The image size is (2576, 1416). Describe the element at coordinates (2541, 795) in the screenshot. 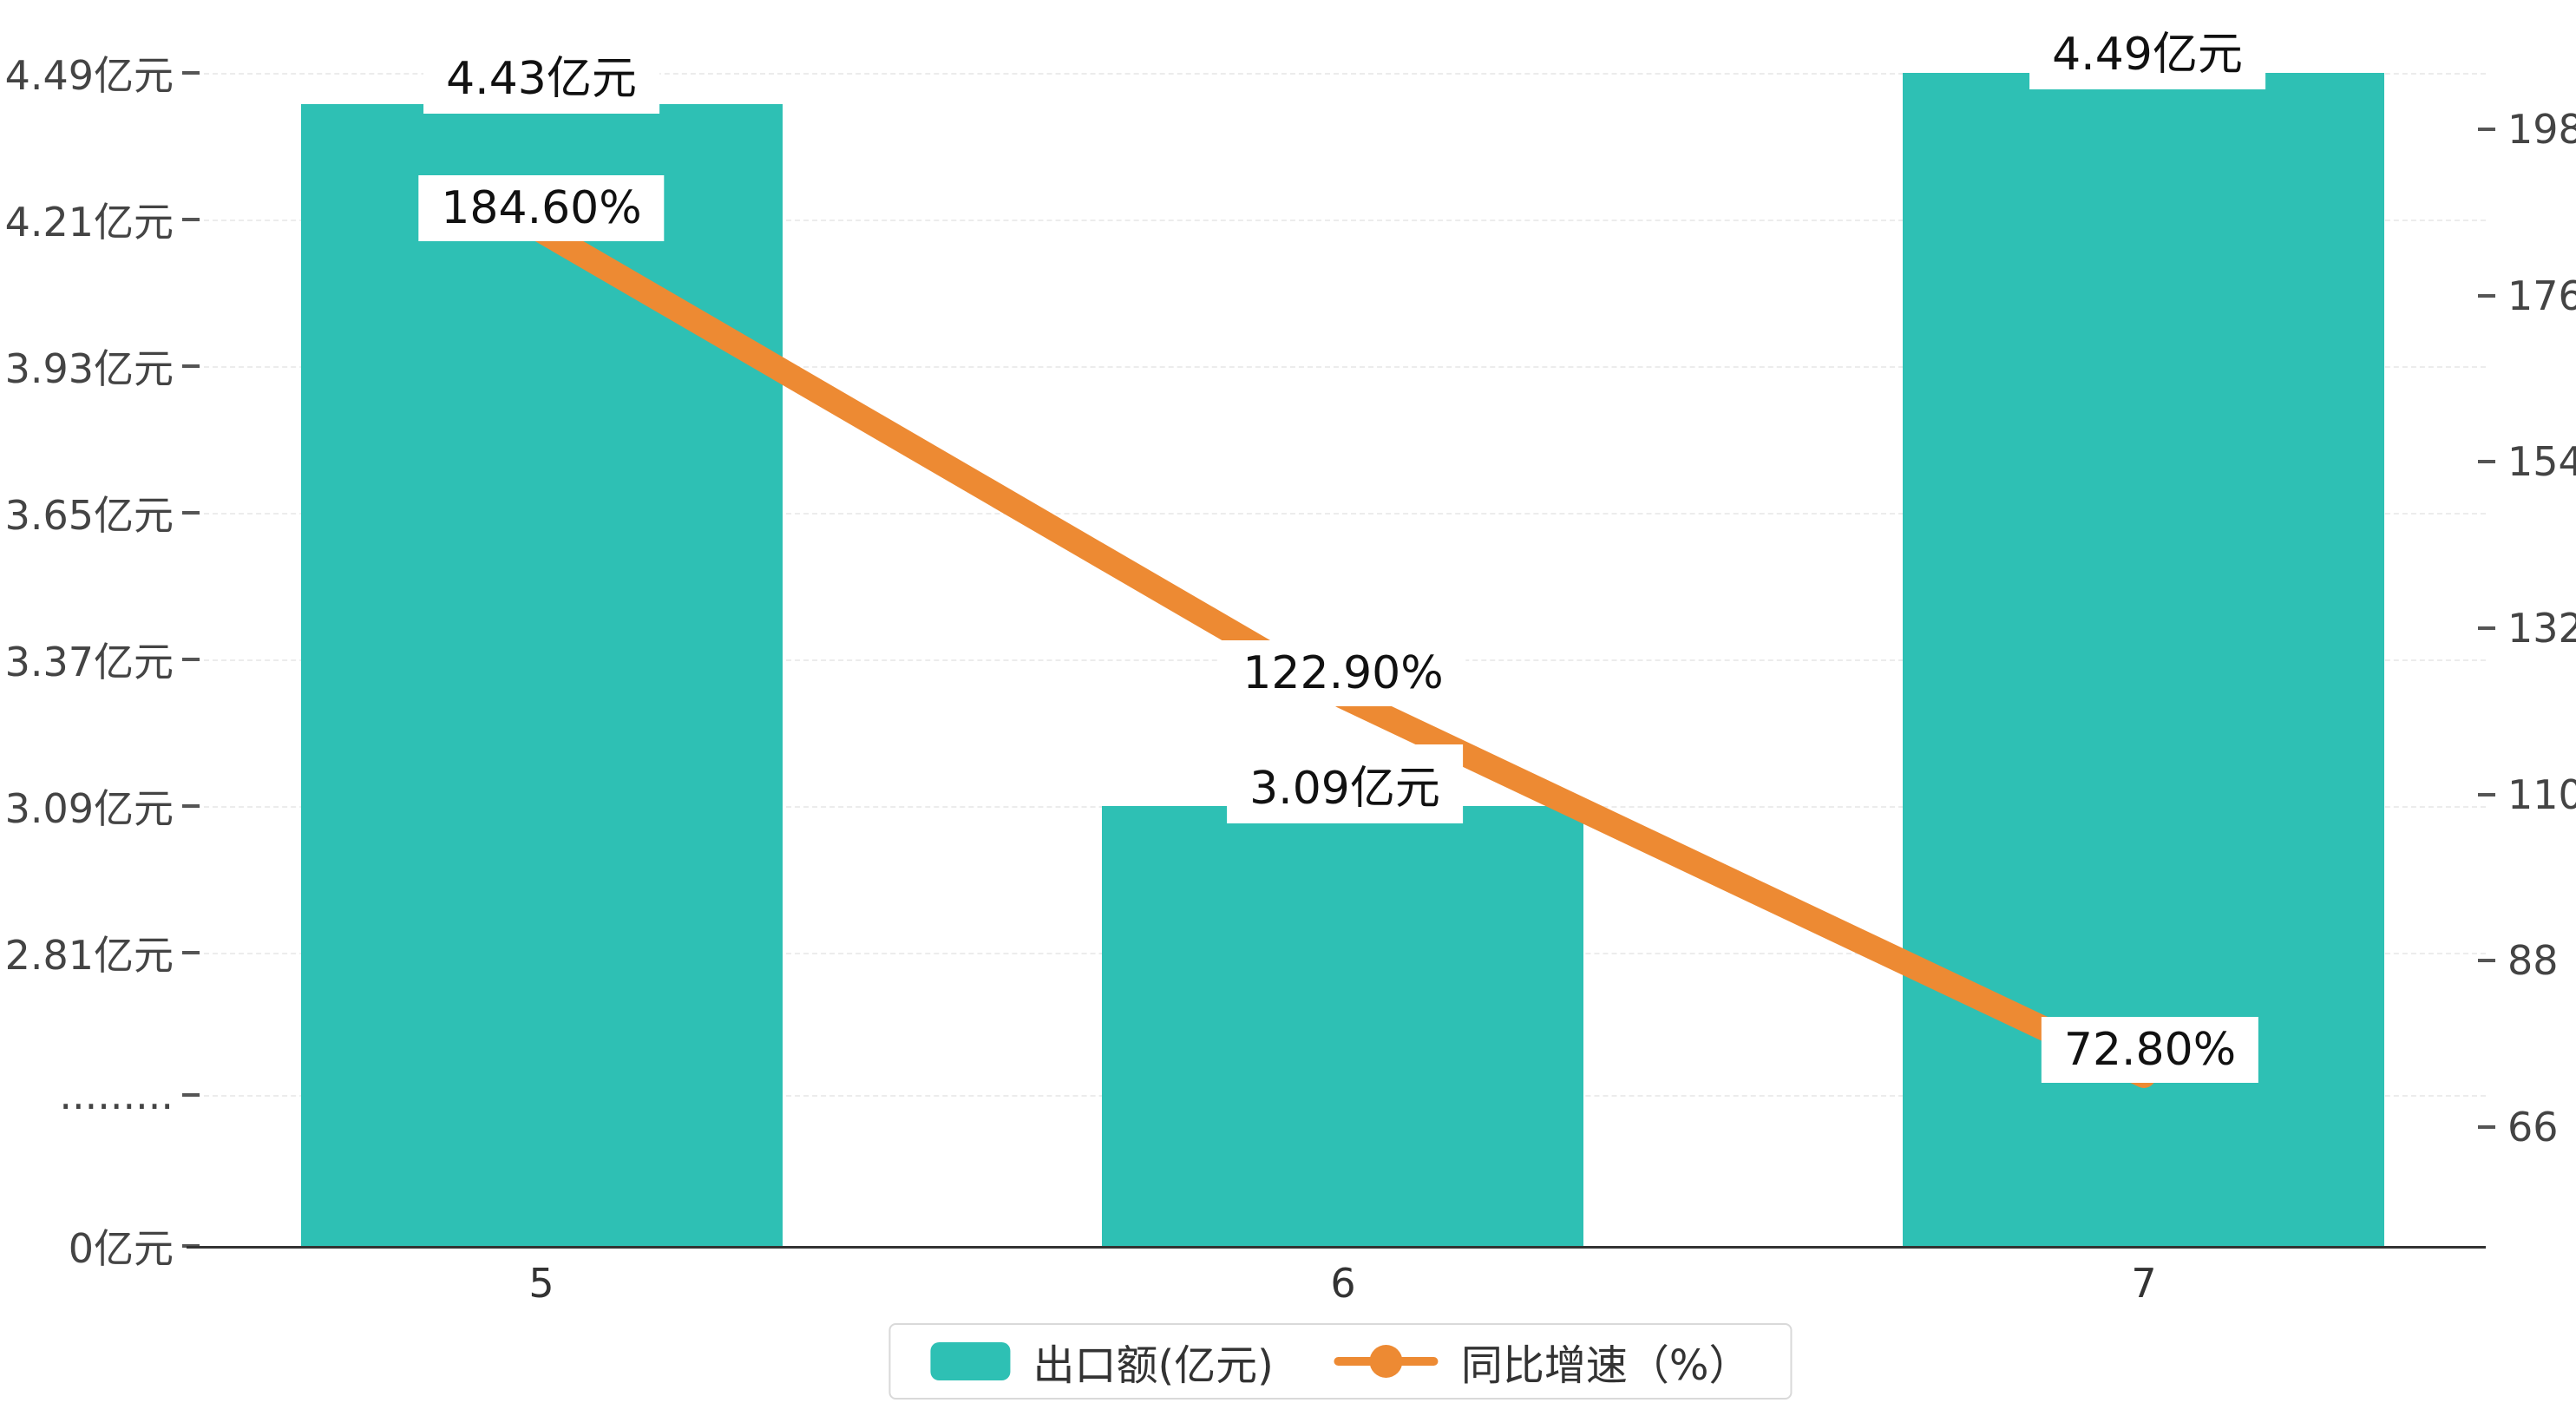

I see `y-axis-right-tick-label: 110` at that location.